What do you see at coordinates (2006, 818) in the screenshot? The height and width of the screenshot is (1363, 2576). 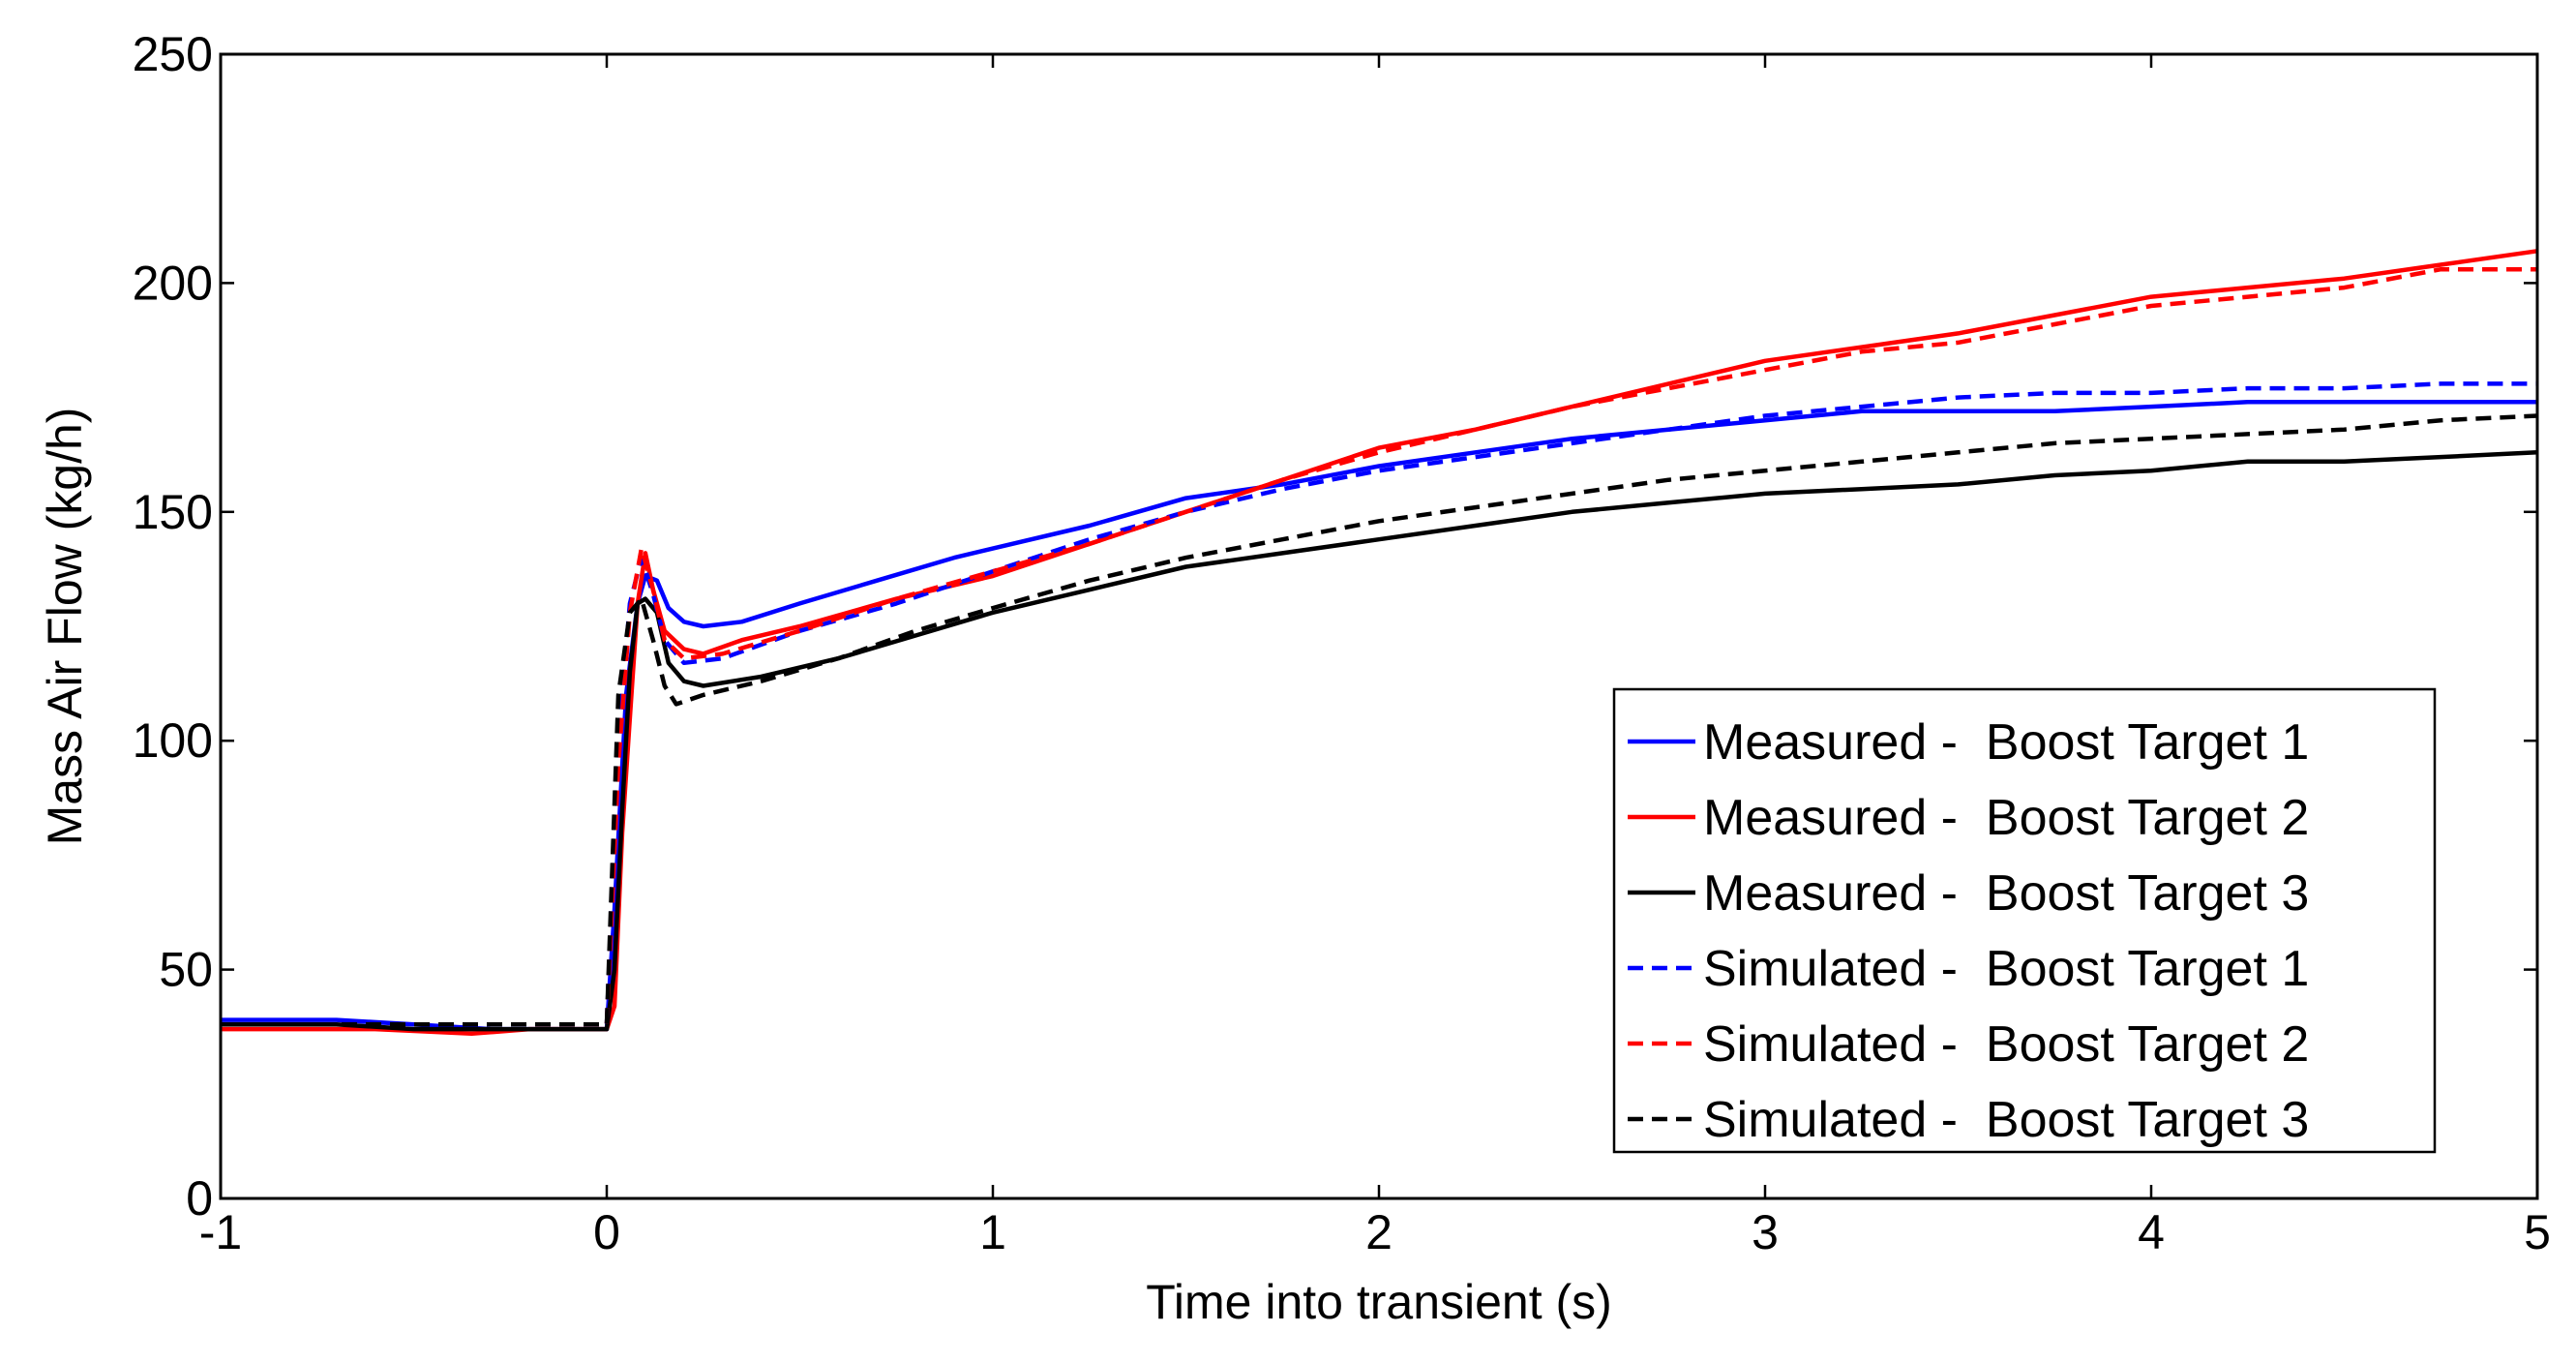 I see `legend-label-2: Measured - Boost Target 2` at bounding box center [2006, 818].